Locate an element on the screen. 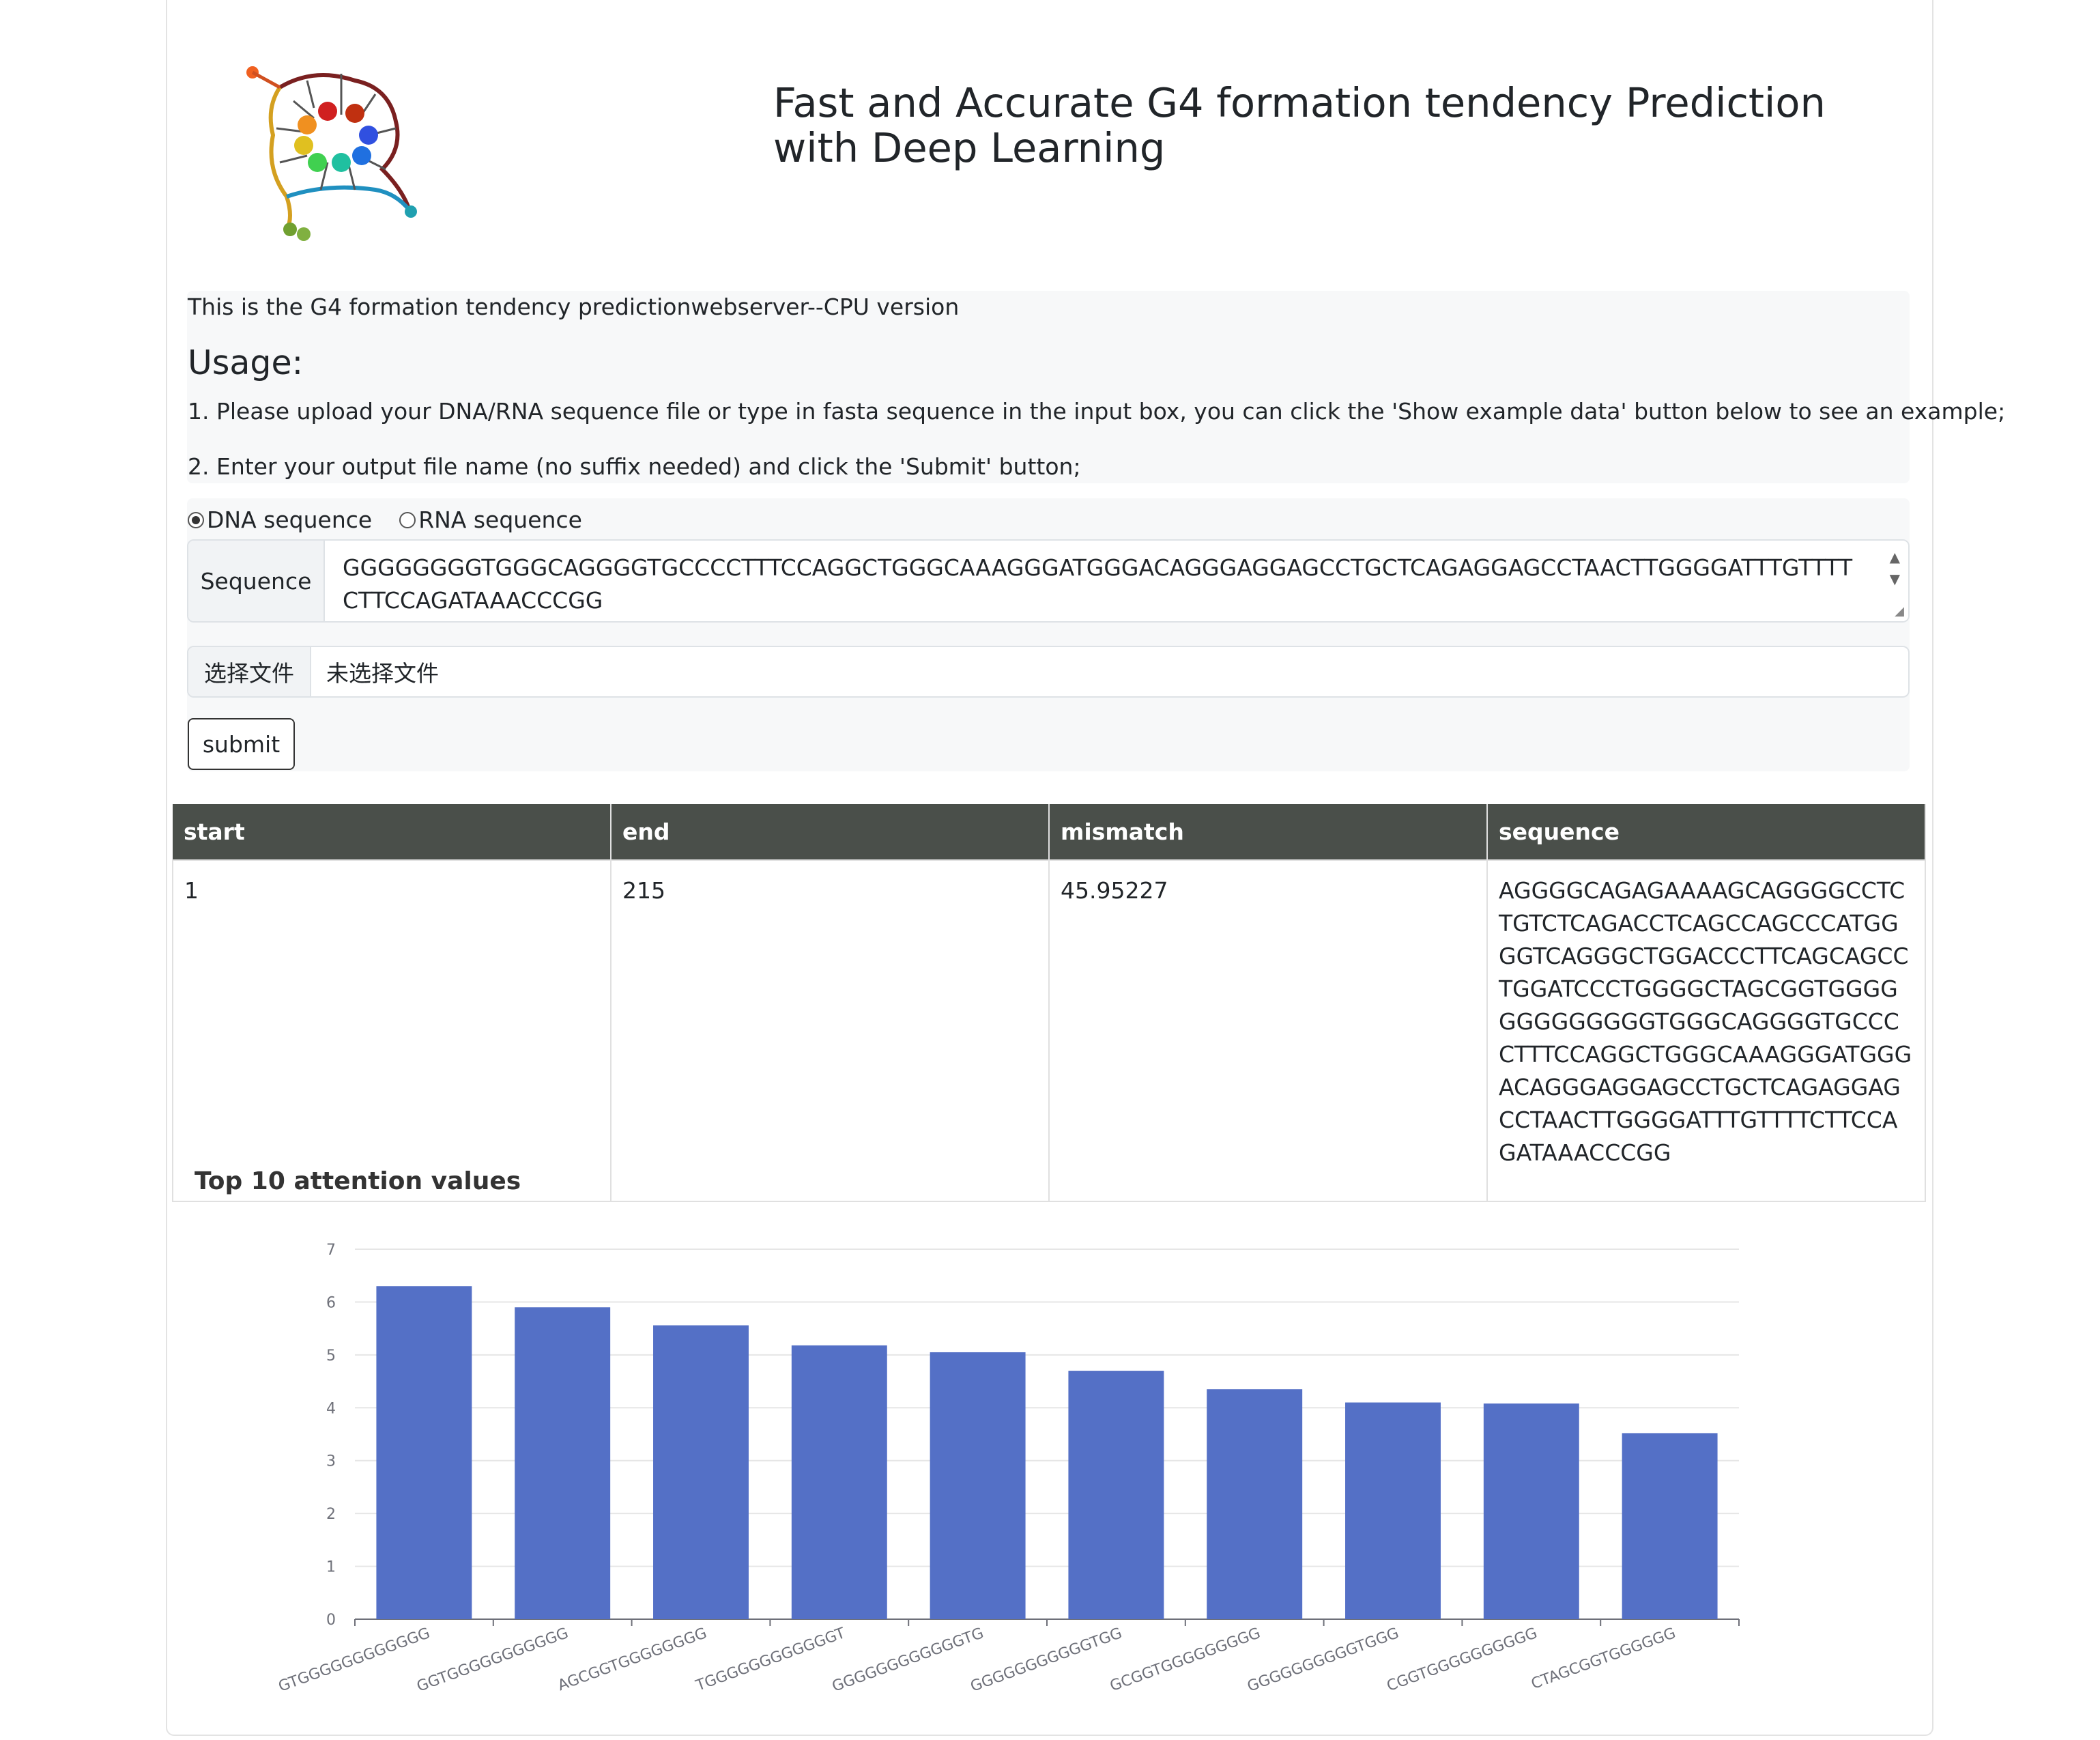 The width and height of the screenshot is (2100, 1740). x-tick-label: GGGGGGGGGGTGGG is located at coordinates (1323, 1660).